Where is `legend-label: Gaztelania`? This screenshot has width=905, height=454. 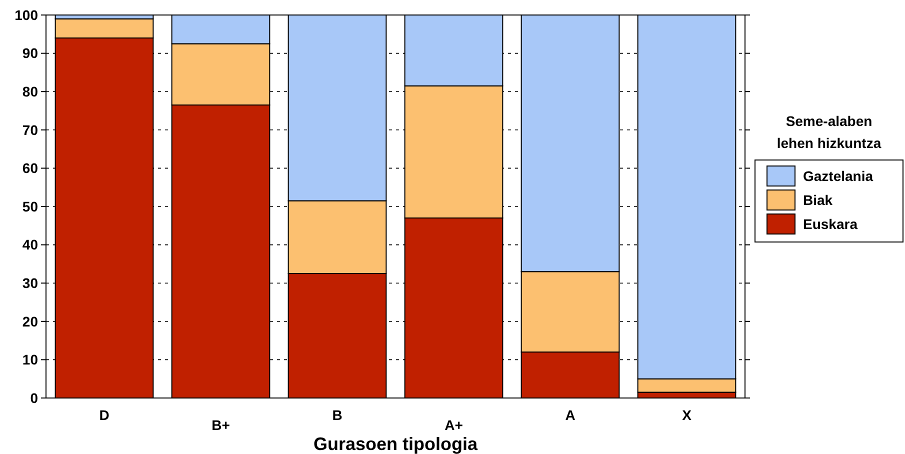
legend-label: Gaztelania is located at coordinates (838, 176).